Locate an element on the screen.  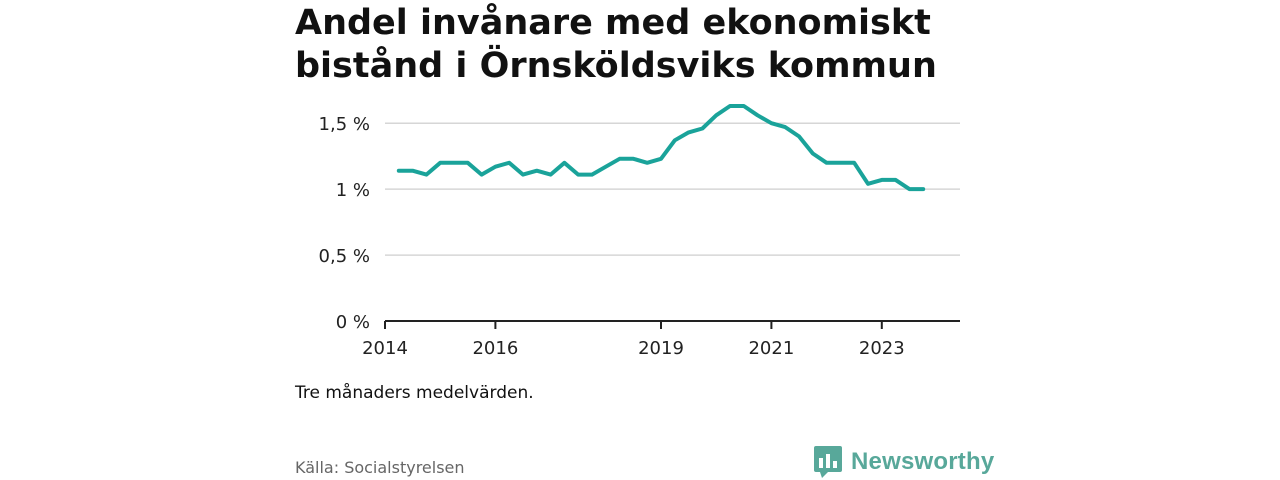
chart-title-line-2: bistånd i Örnsköldsviks kommun is located at coordinates (616, 66).